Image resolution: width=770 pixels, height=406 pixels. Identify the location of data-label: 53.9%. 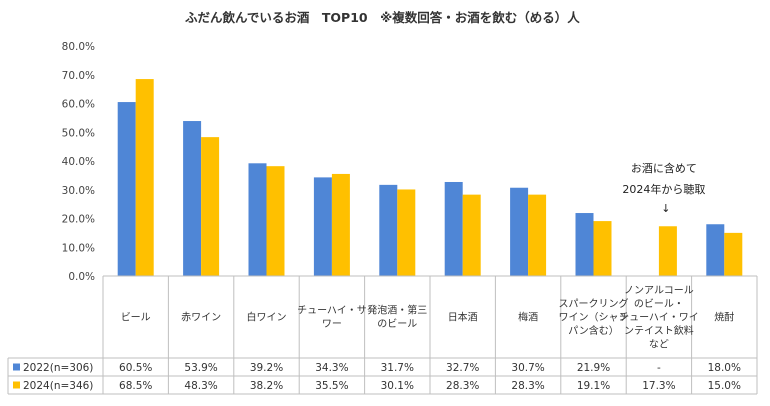
(200, 368).